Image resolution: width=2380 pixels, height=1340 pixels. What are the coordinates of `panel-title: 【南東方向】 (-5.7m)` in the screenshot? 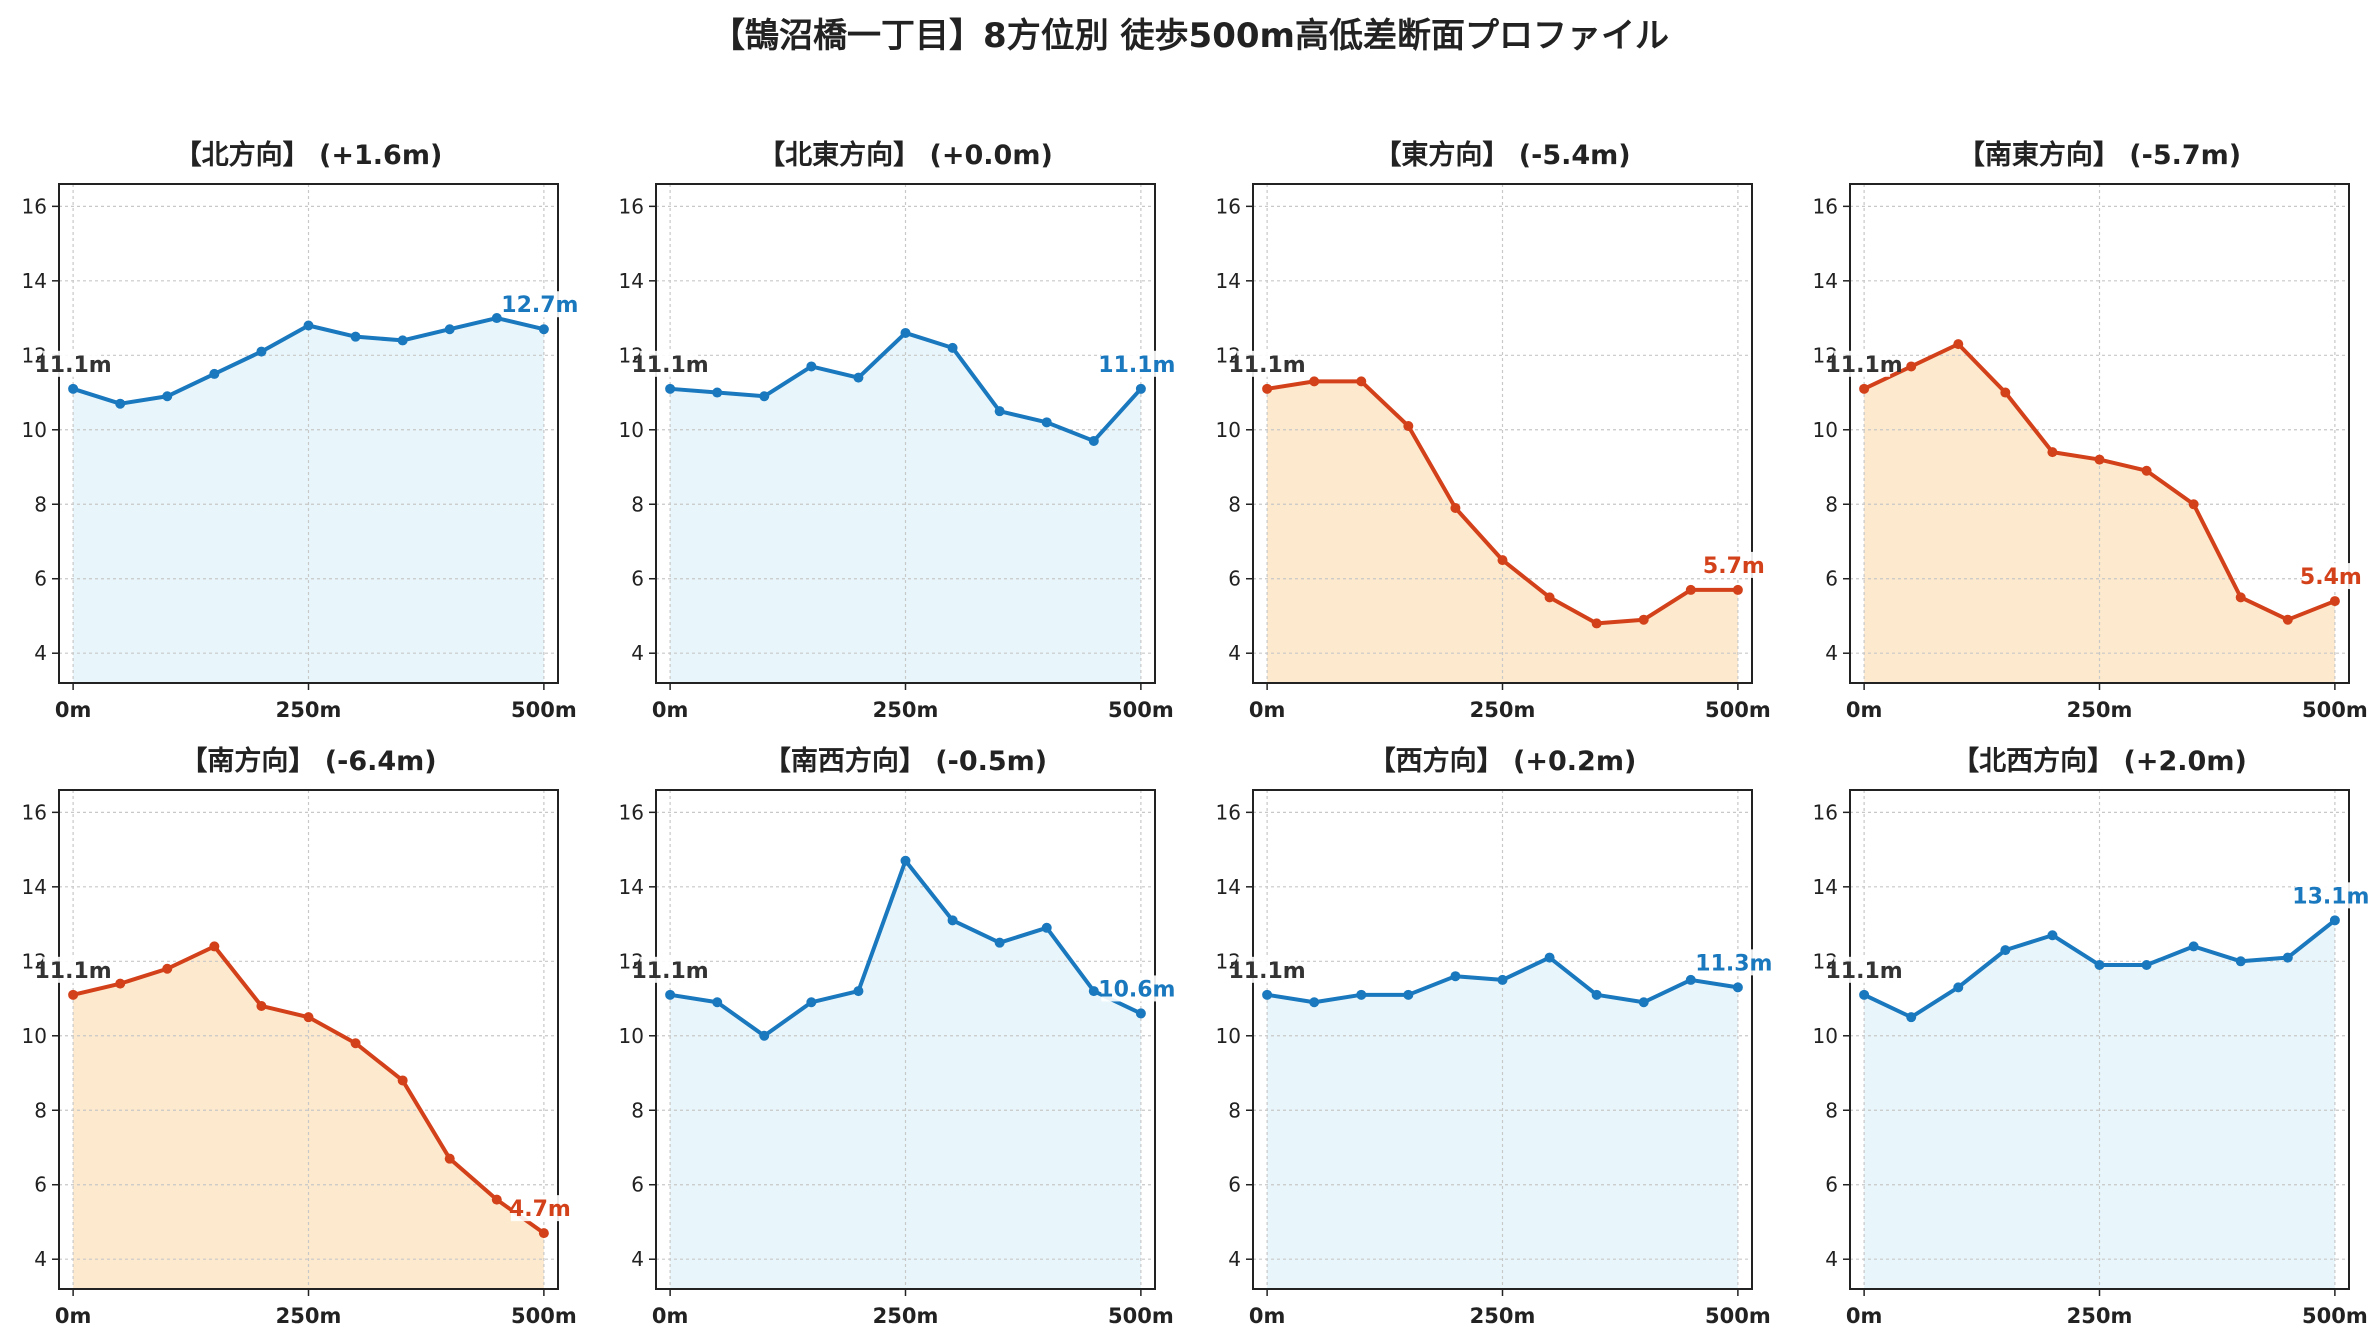 It's located at (2099, 155).